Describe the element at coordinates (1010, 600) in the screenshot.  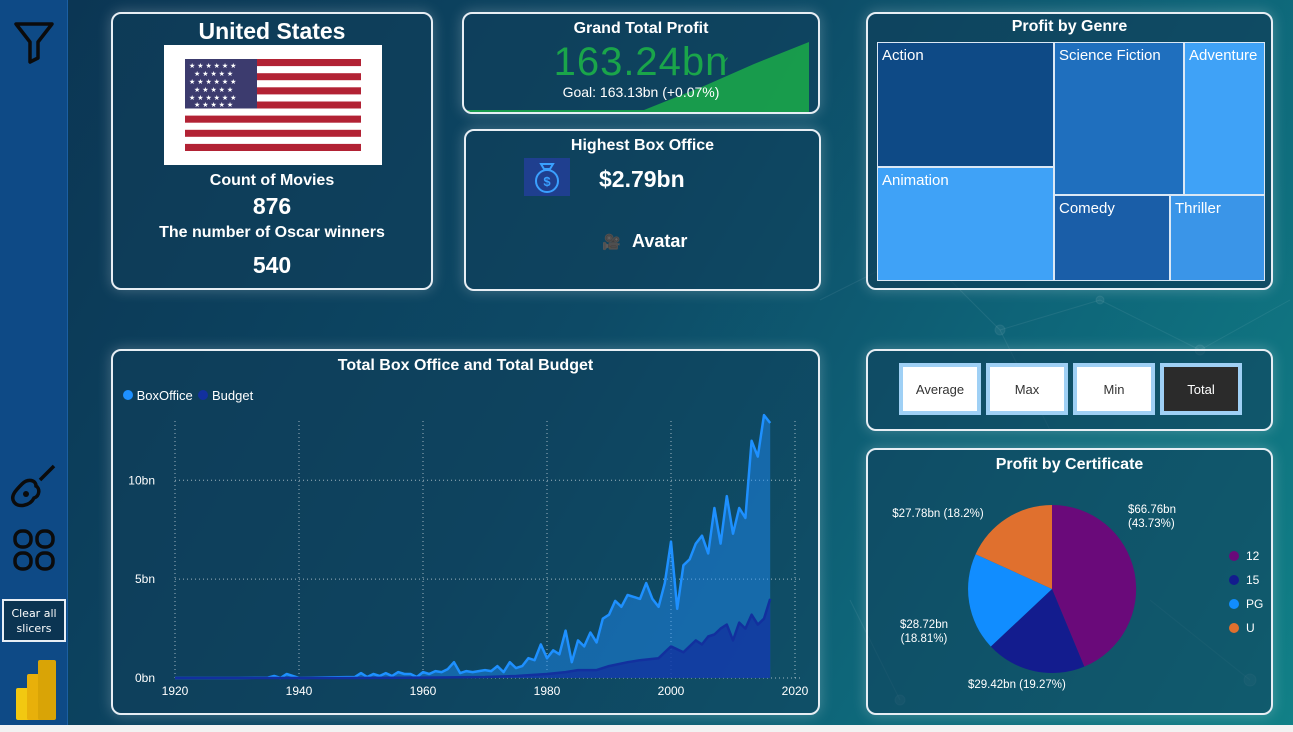
I see `pie-slice-pg` at that location.